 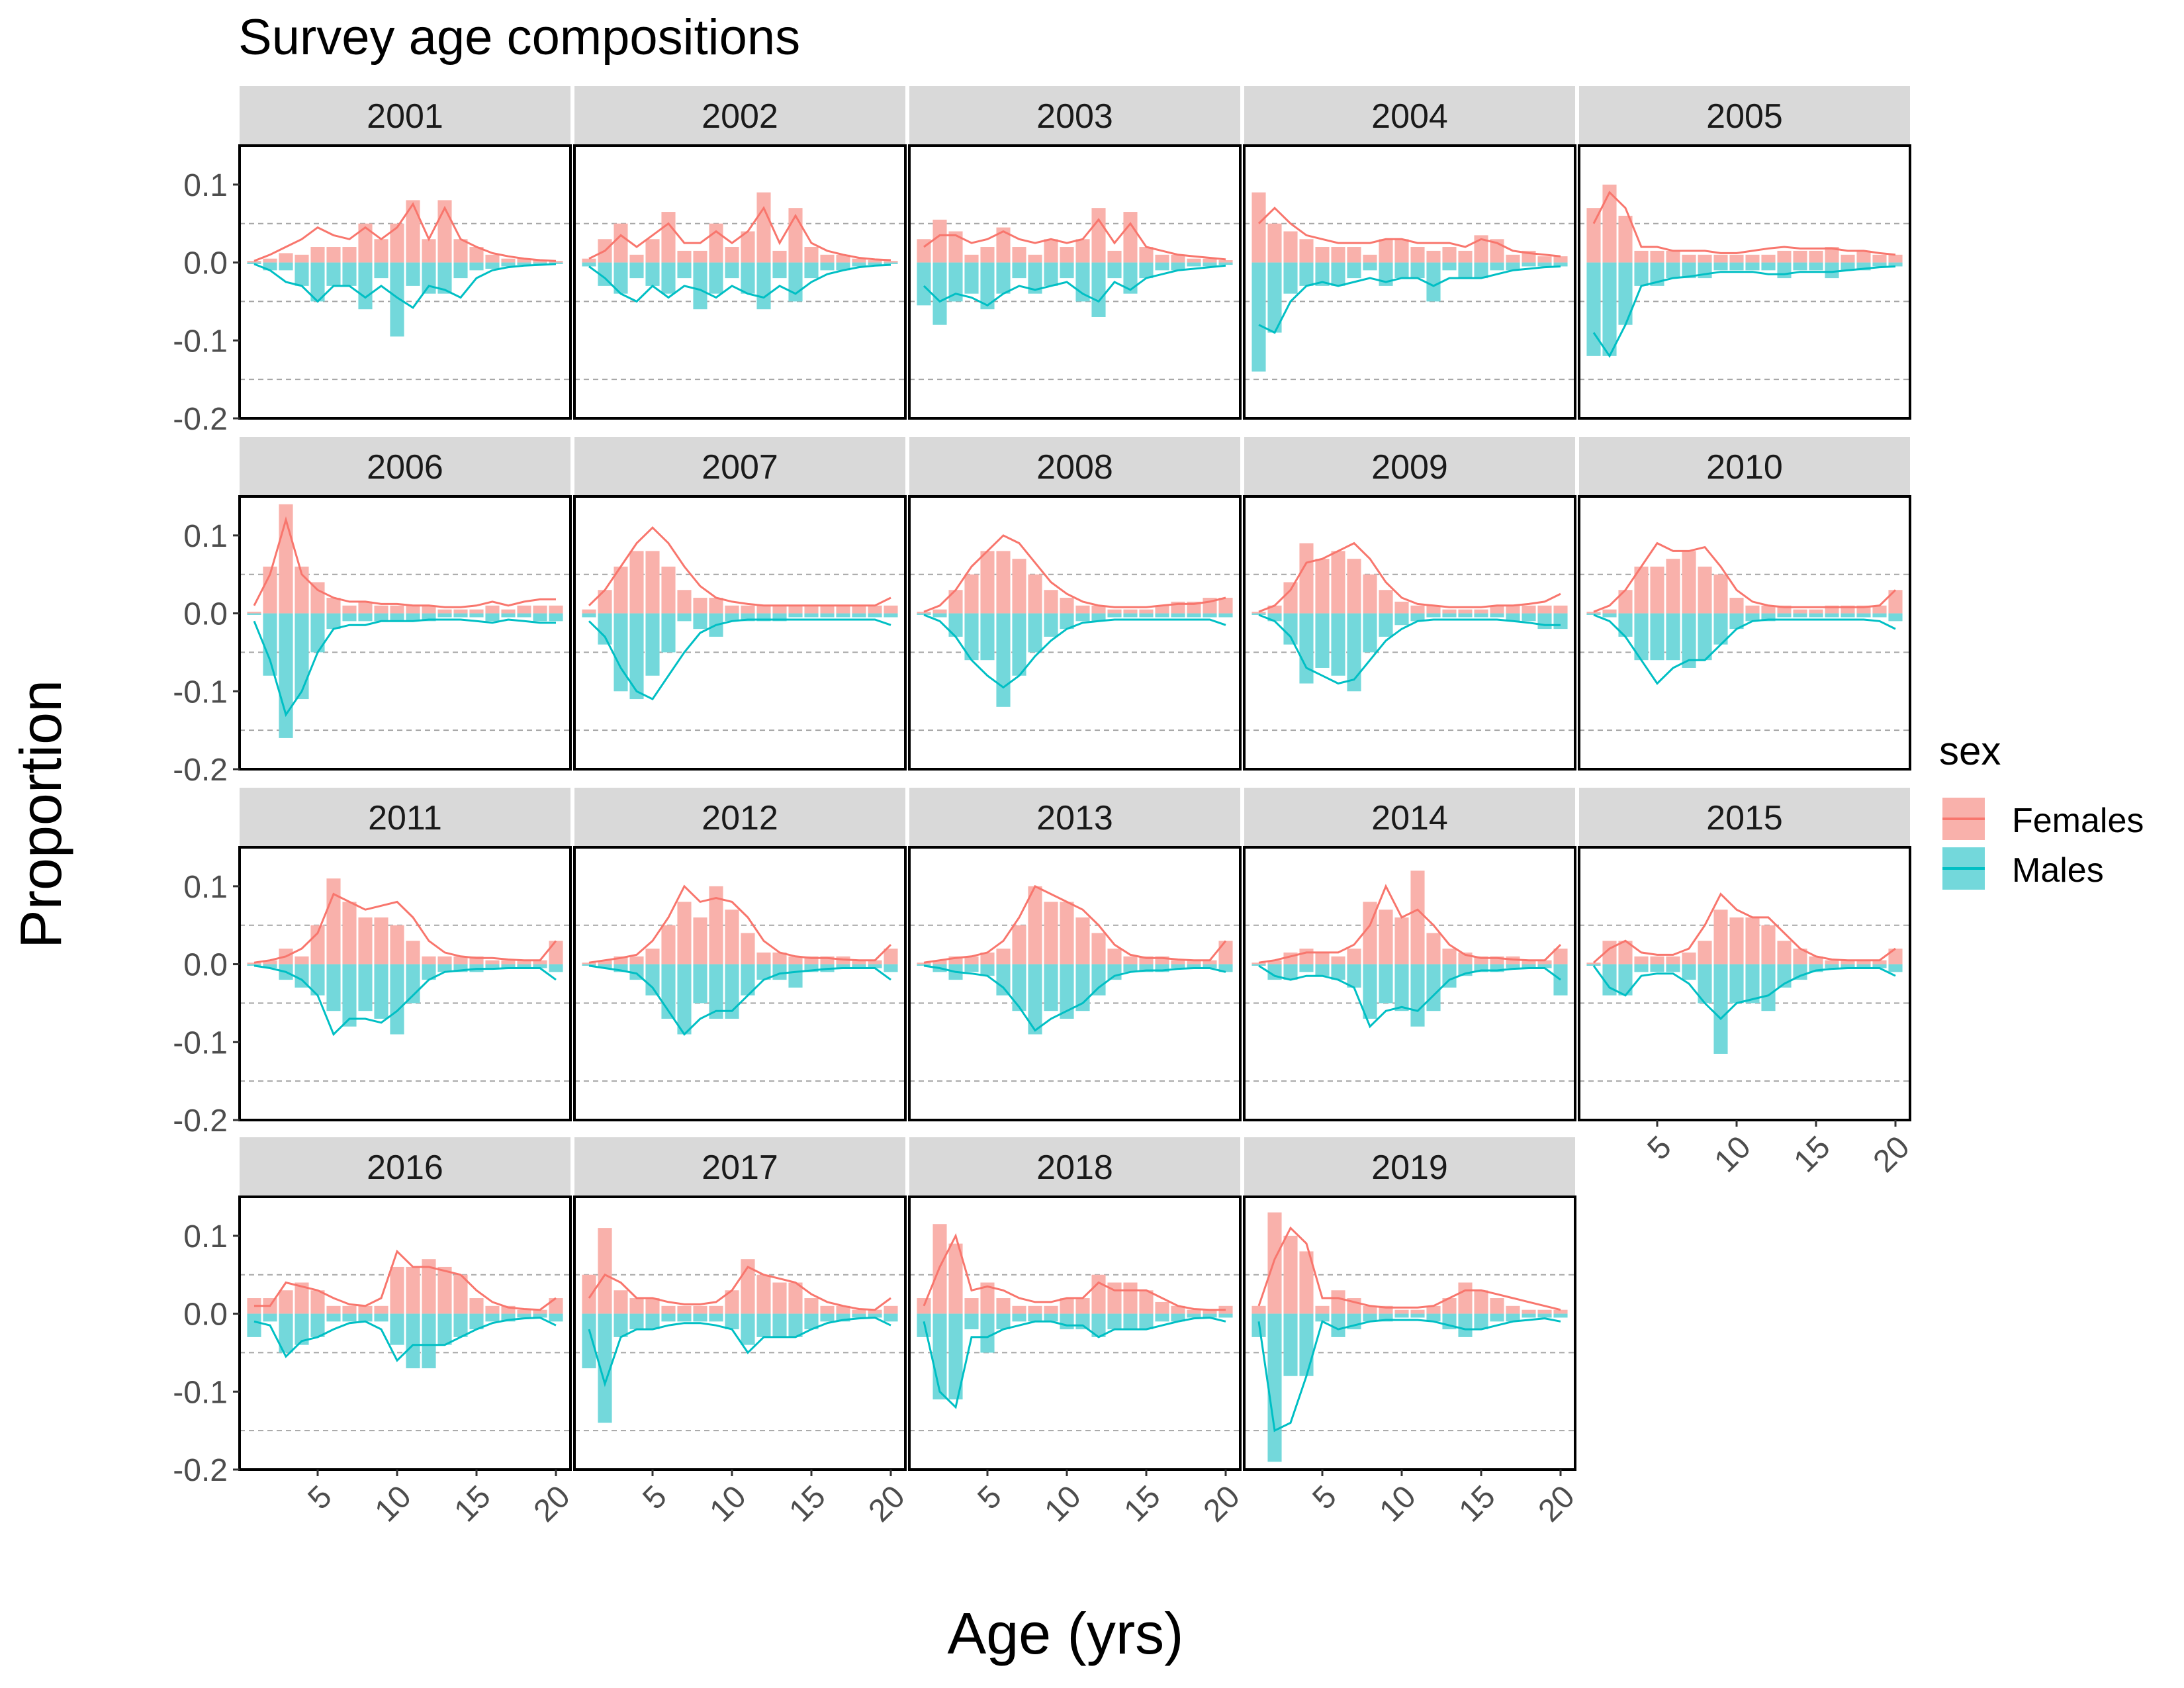 What do you see at coordinates (1410, 116) in the screenshot?
I see `strip-label: 2004` at bounding box center [1410, 116].